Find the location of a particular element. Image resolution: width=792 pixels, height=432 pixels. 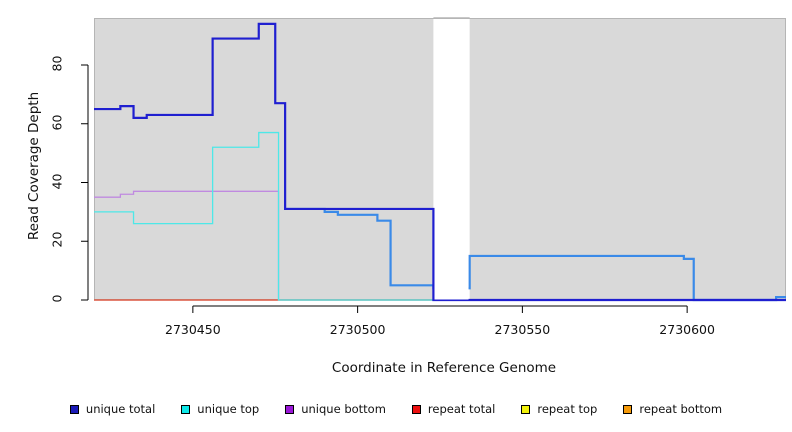

x-tick-label: 2730450 is located at coordinates (193, 329).